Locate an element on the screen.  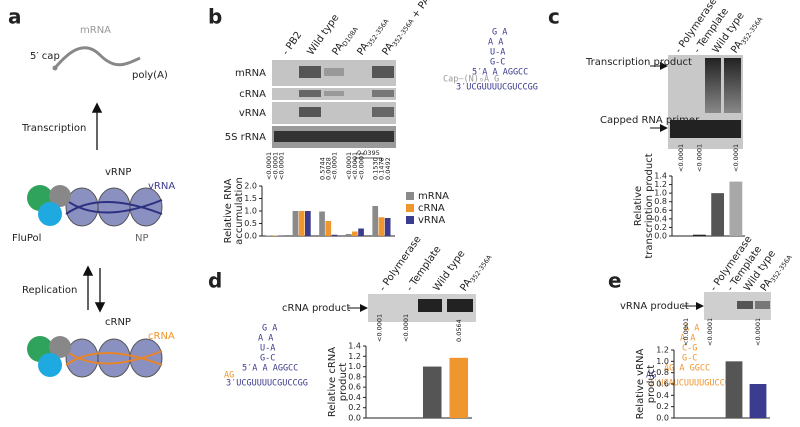
label: NP is located at coordinates (142, 238).